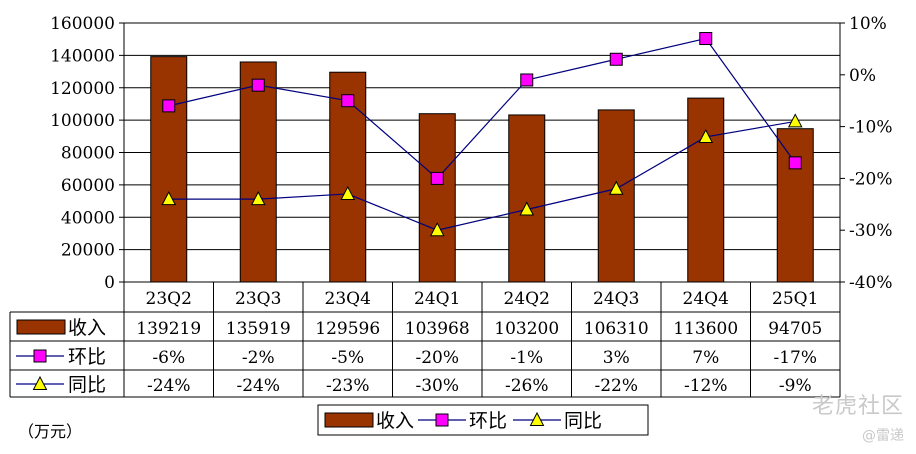 This screenshot has width=916, height=454. I want to click on legend-swatch-revenue, so click(349, 420).